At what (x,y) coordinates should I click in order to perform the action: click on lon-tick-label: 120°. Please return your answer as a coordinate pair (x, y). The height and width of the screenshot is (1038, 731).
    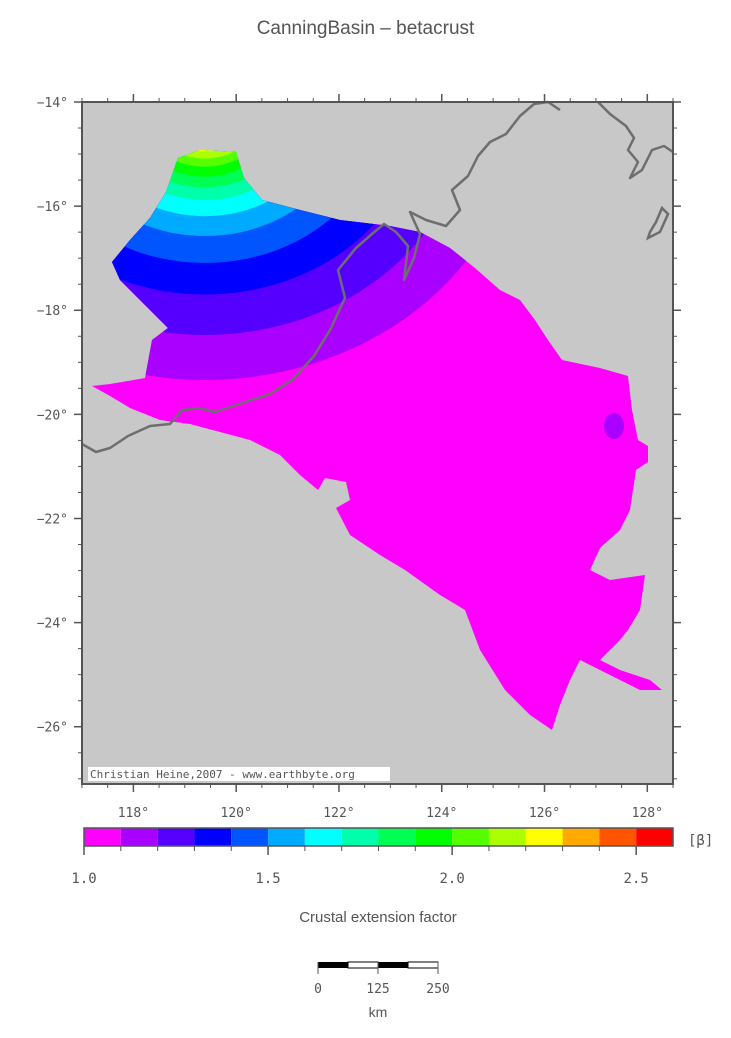
    Looking at the image, I should click on (236, 813).